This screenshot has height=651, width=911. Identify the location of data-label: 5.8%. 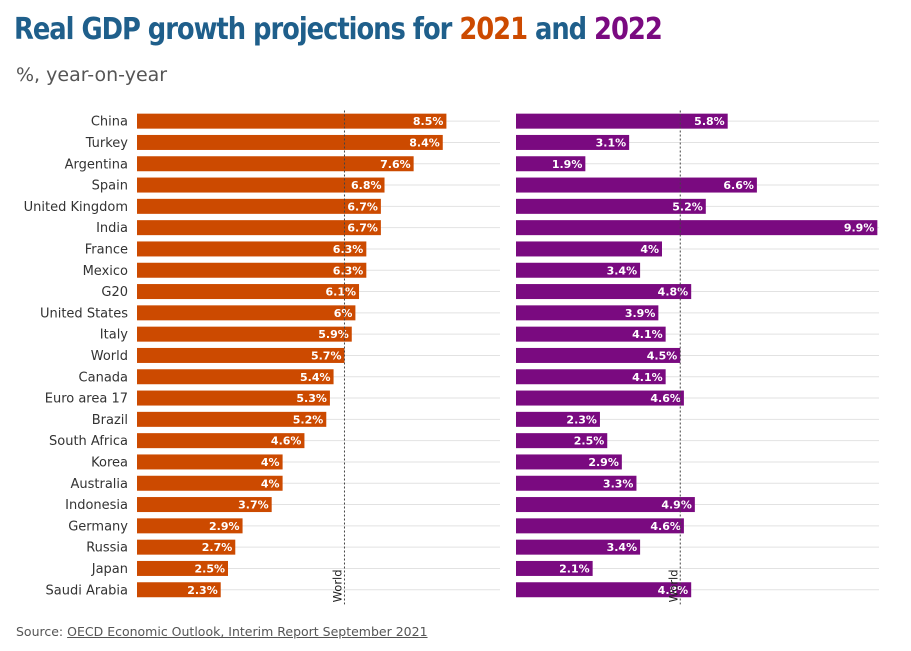
(709, 121).